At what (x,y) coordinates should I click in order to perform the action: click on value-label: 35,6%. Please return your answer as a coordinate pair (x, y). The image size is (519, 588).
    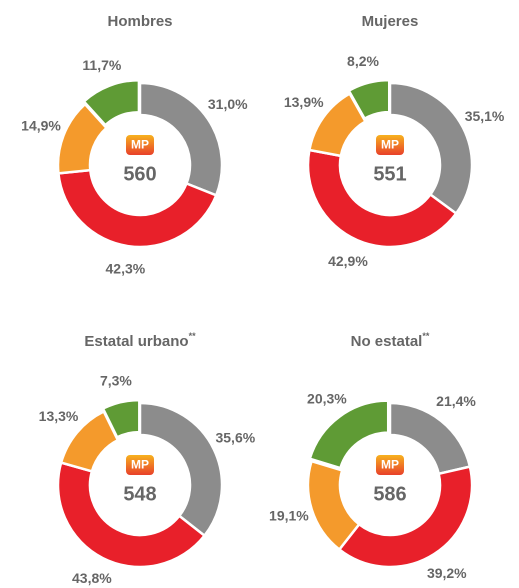
    Looking at the image, I should click on (235, 437).